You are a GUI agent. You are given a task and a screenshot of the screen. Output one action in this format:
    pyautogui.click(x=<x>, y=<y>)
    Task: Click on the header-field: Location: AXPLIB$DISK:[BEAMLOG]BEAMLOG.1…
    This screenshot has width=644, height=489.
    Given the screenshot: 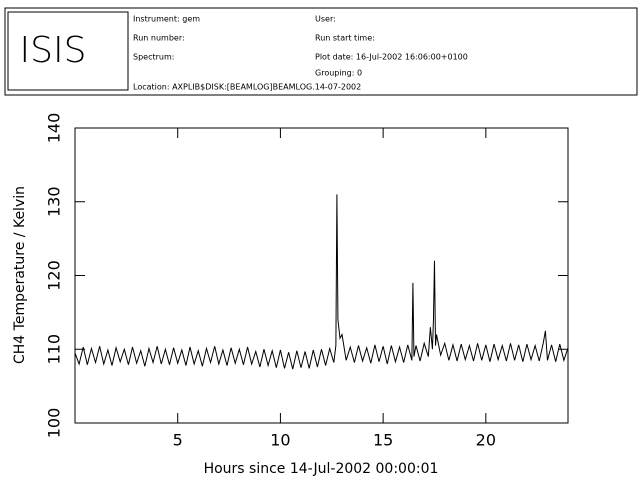 What is the action you would take?
    pyautogui.click(x=247, y=87)
    